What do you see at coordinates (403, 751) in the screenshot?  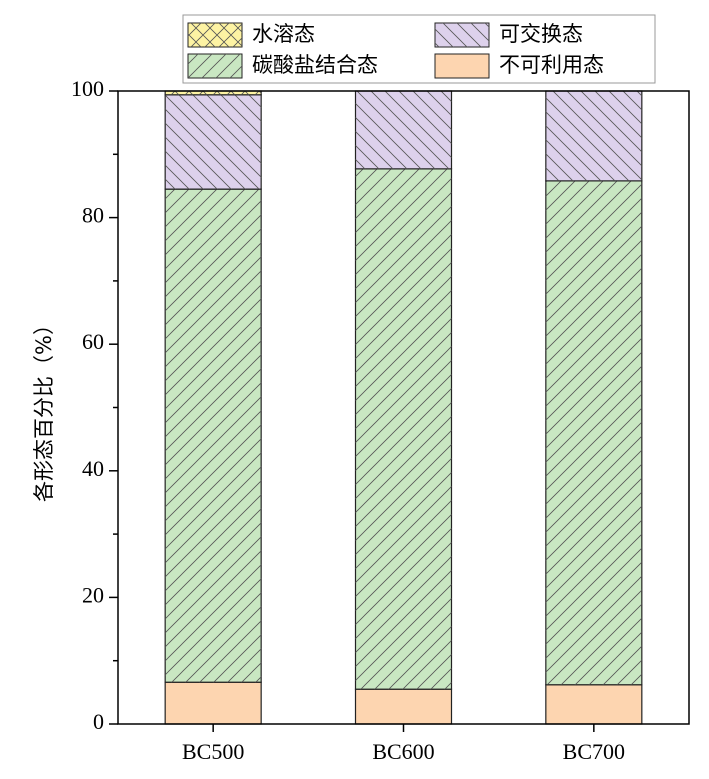 I see `x-tick-label: BC600` at bounding box center [403, 751].